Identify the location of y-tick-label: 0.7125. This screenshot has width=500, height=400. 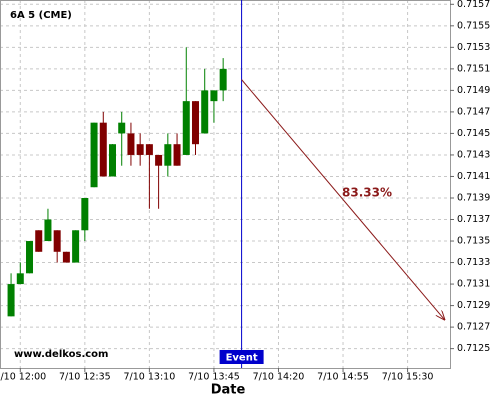
(473, 348).